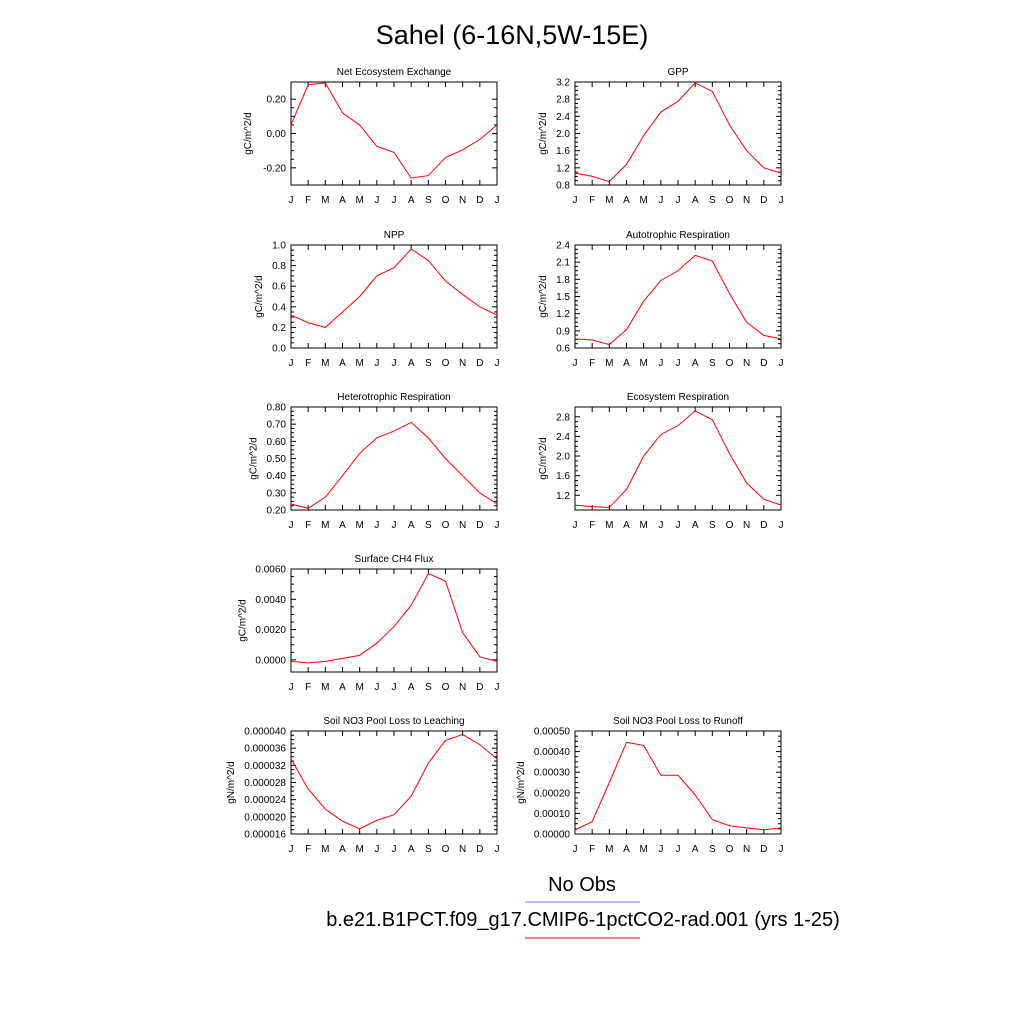 The height and width of the screenshot is (1024, 1024). Describe the element at coordinates (279, 246) in the screenshot. I see `y-tick-label: 1.0` at that location.